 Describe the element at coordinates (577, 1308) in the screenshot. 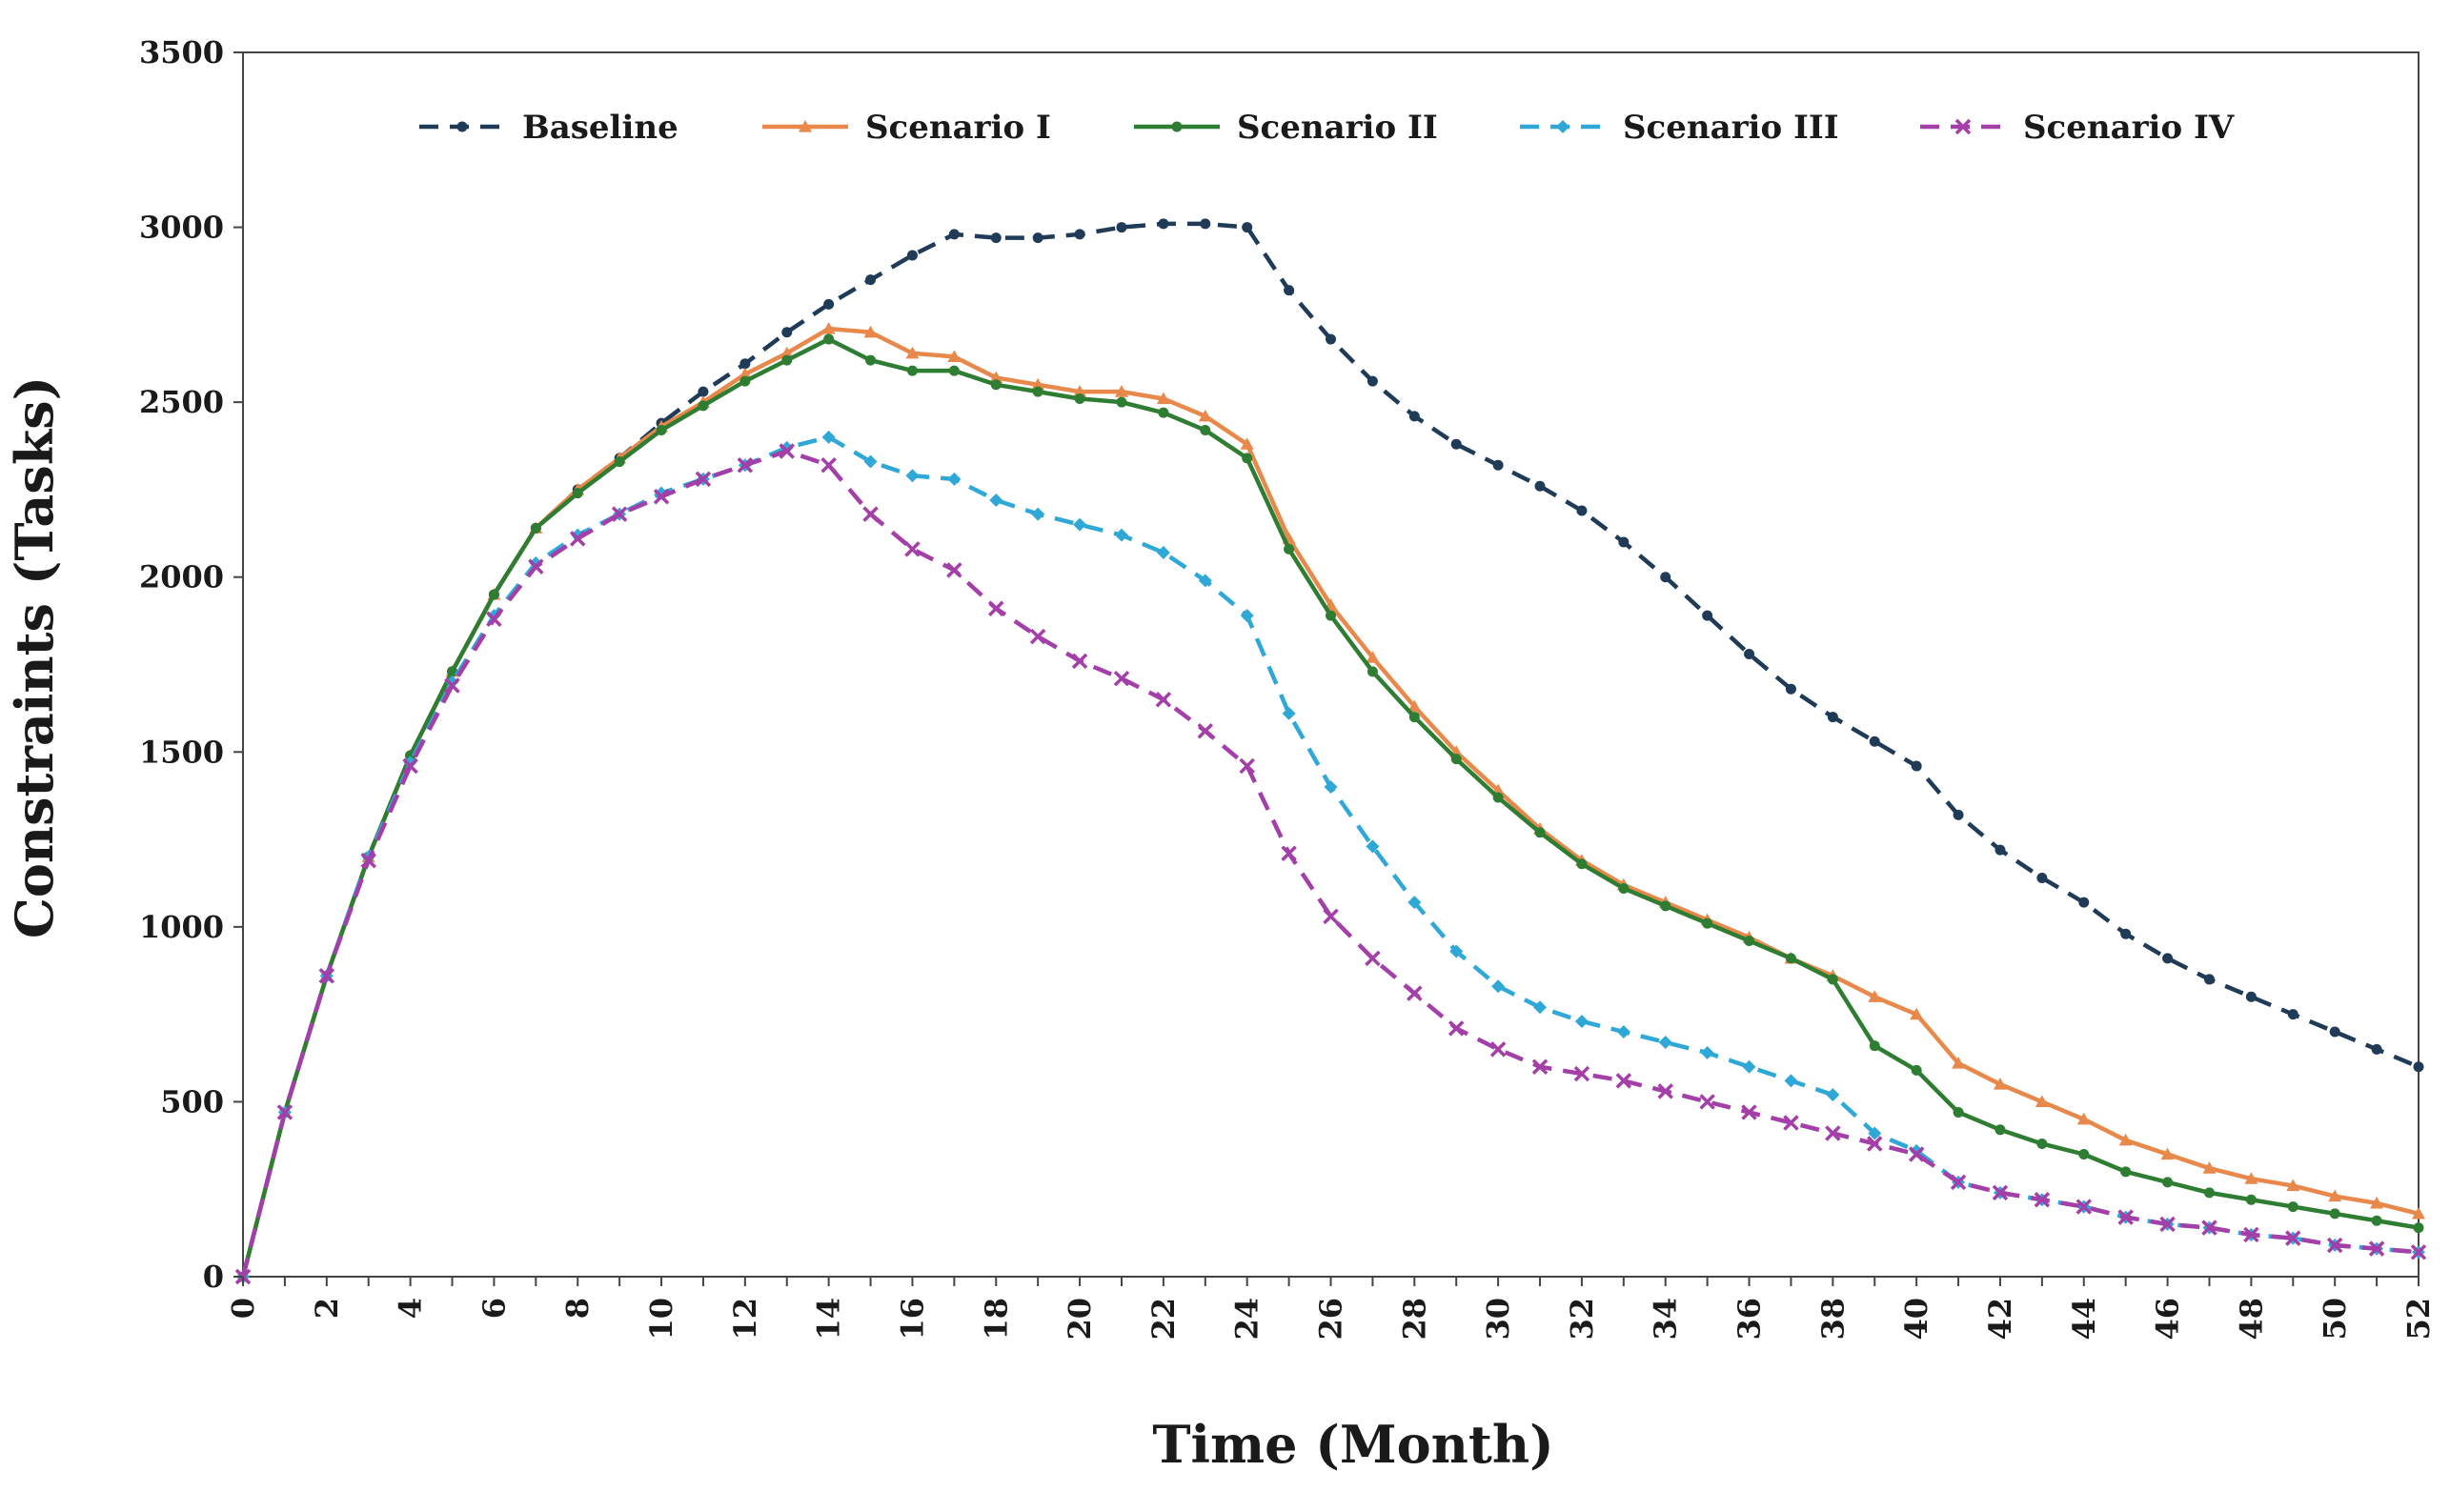

I see `x-tick-label: 8` at that location.